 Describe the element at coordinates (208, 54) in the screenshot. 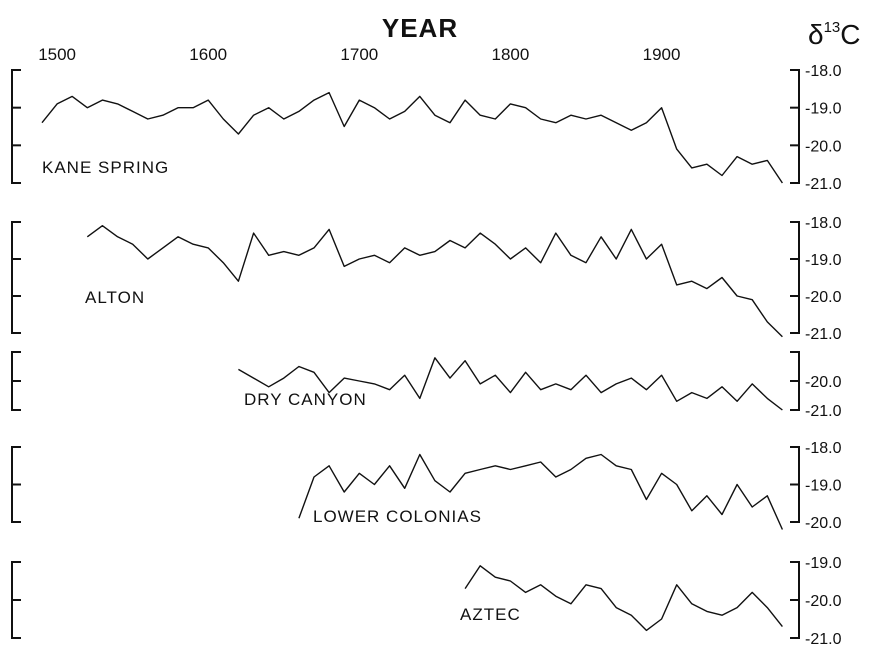

I see `x-tick-label: 1600` at that location.